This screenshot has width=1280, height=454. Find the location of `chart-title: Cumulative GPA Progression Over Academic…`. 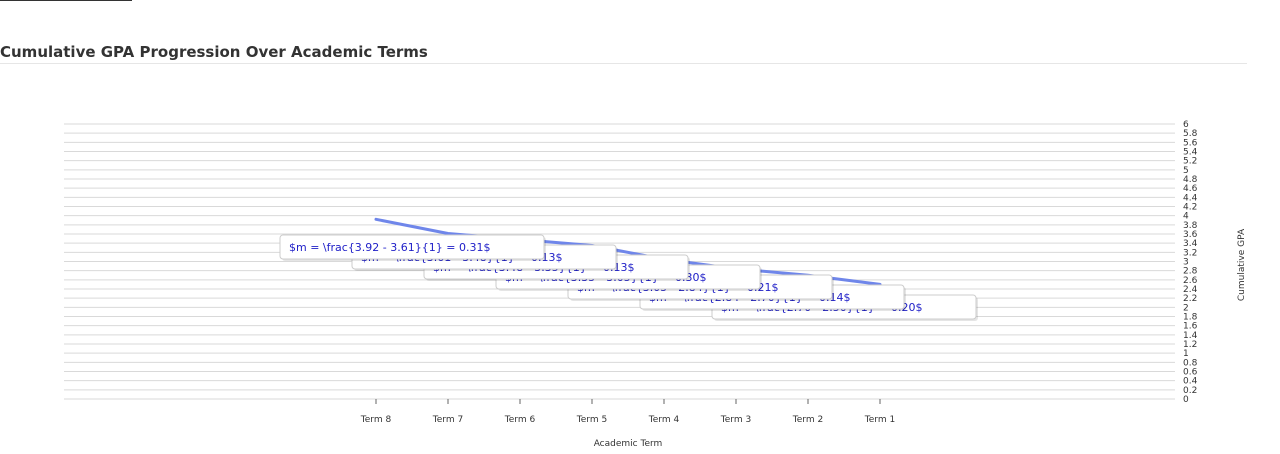

chart-title: Cumulative GPA Progression Over Academic… is located at coordinates (214, 52).